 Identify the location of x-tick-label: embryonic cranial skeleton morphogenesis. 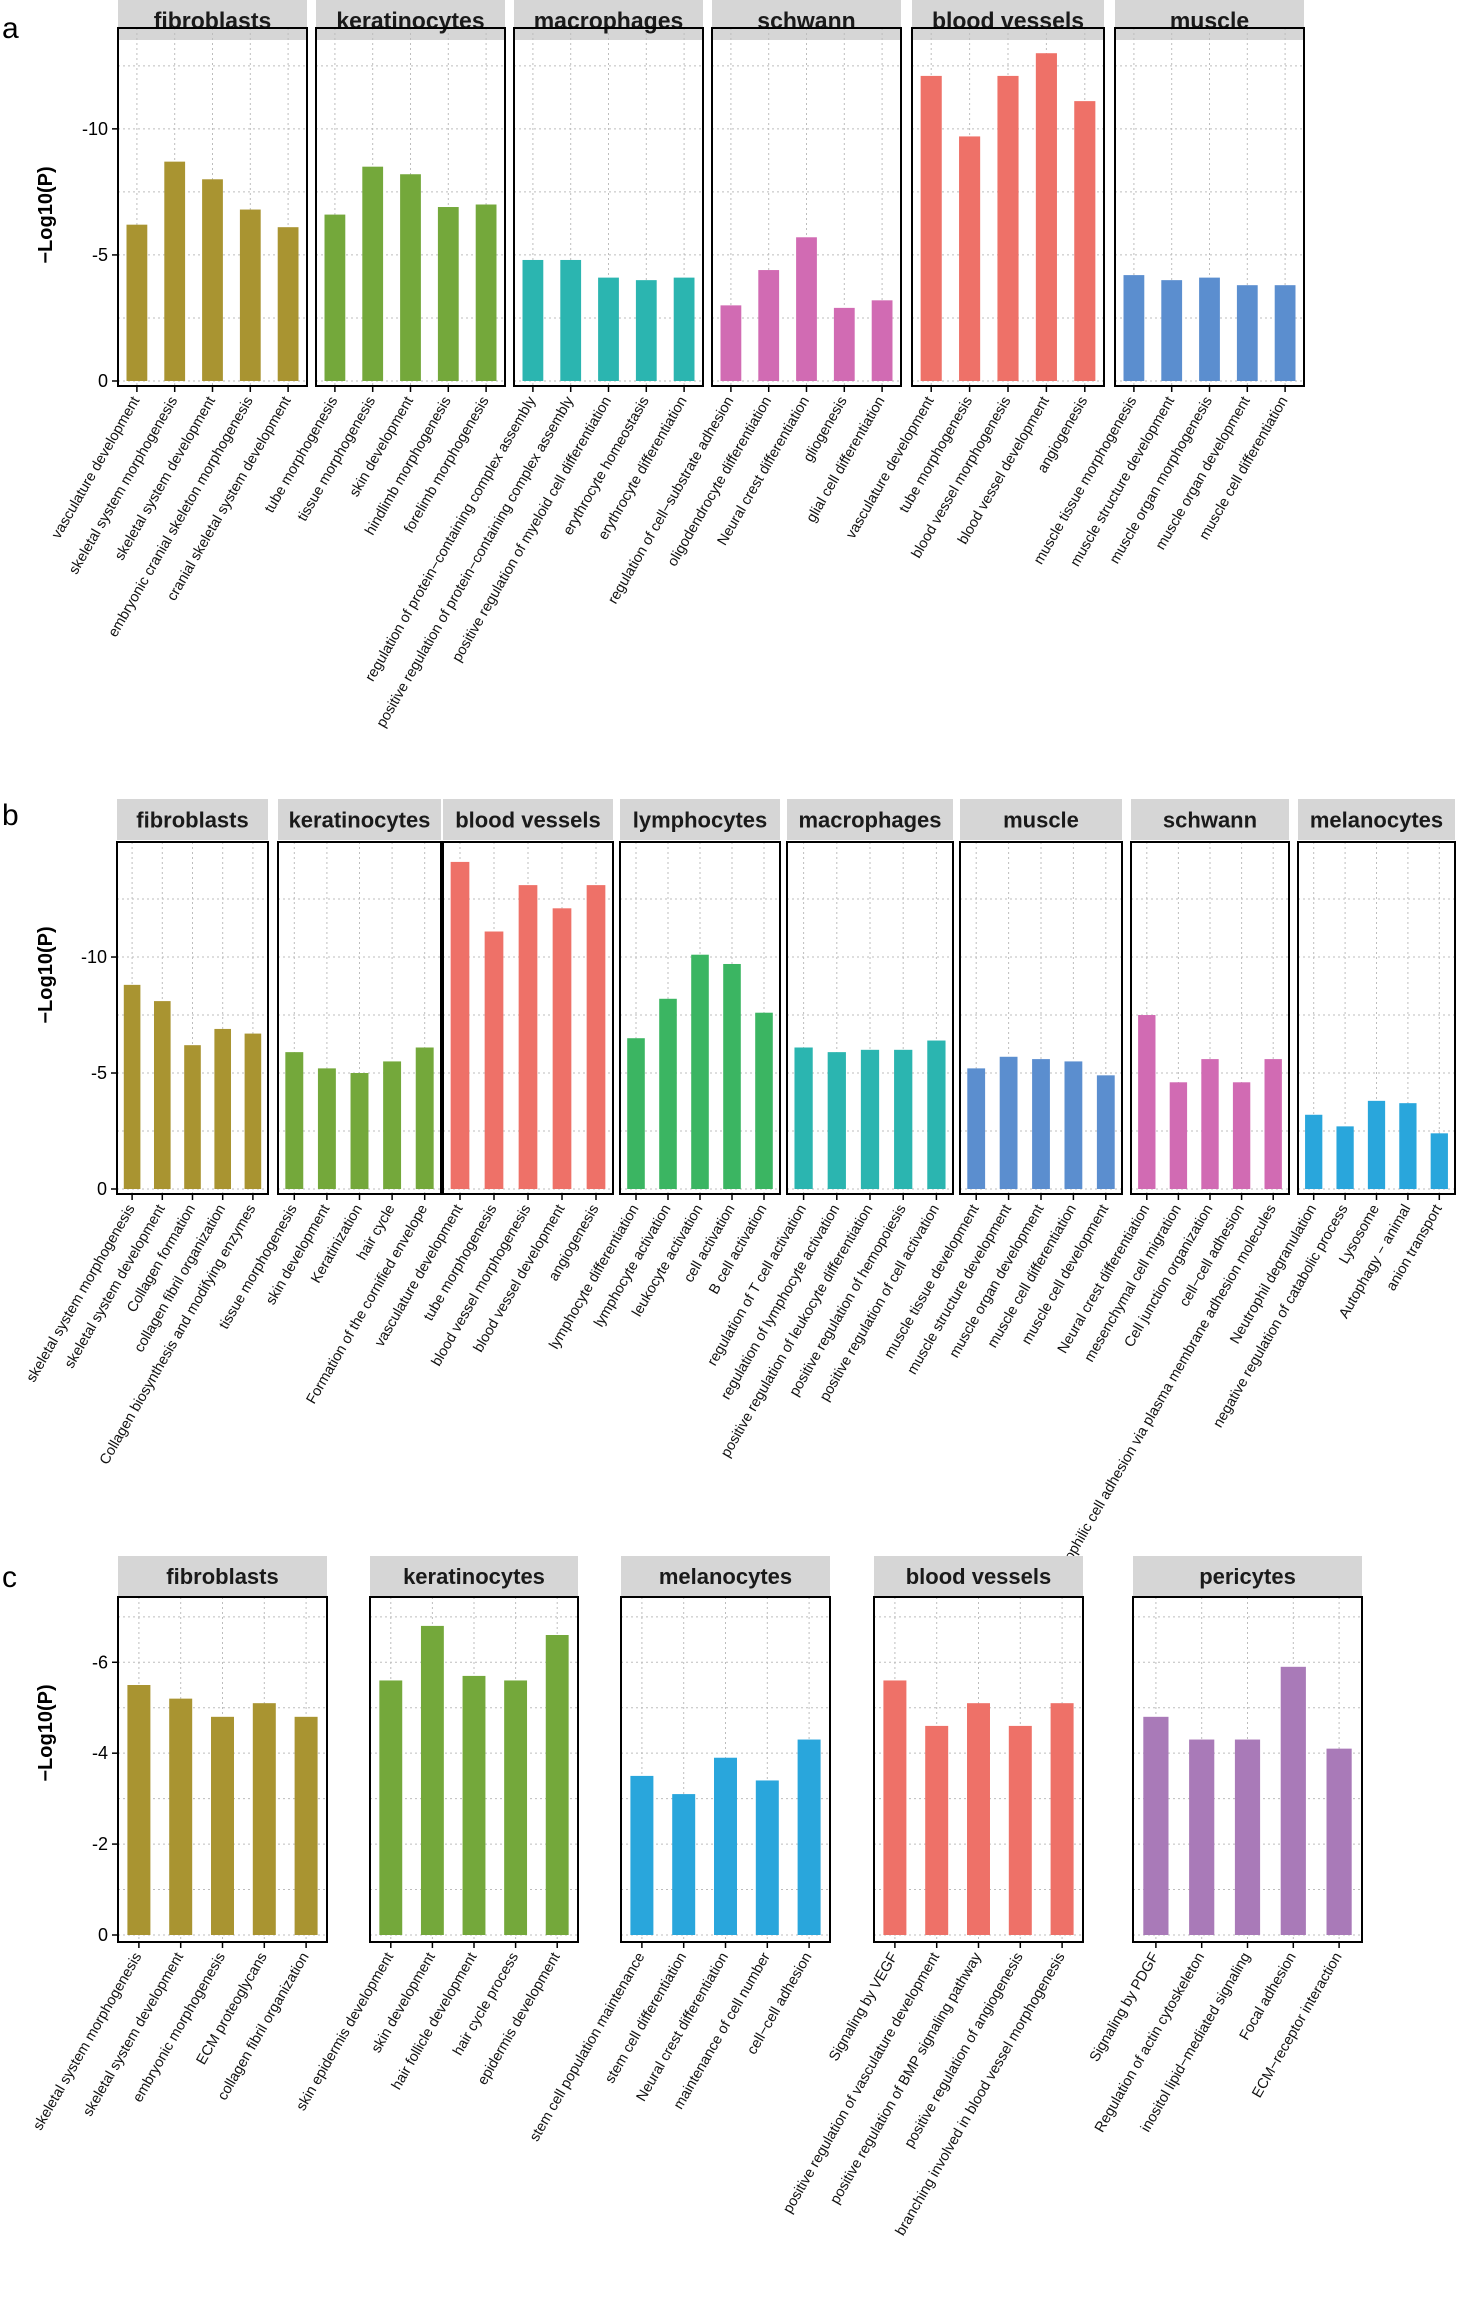
(180, 517).